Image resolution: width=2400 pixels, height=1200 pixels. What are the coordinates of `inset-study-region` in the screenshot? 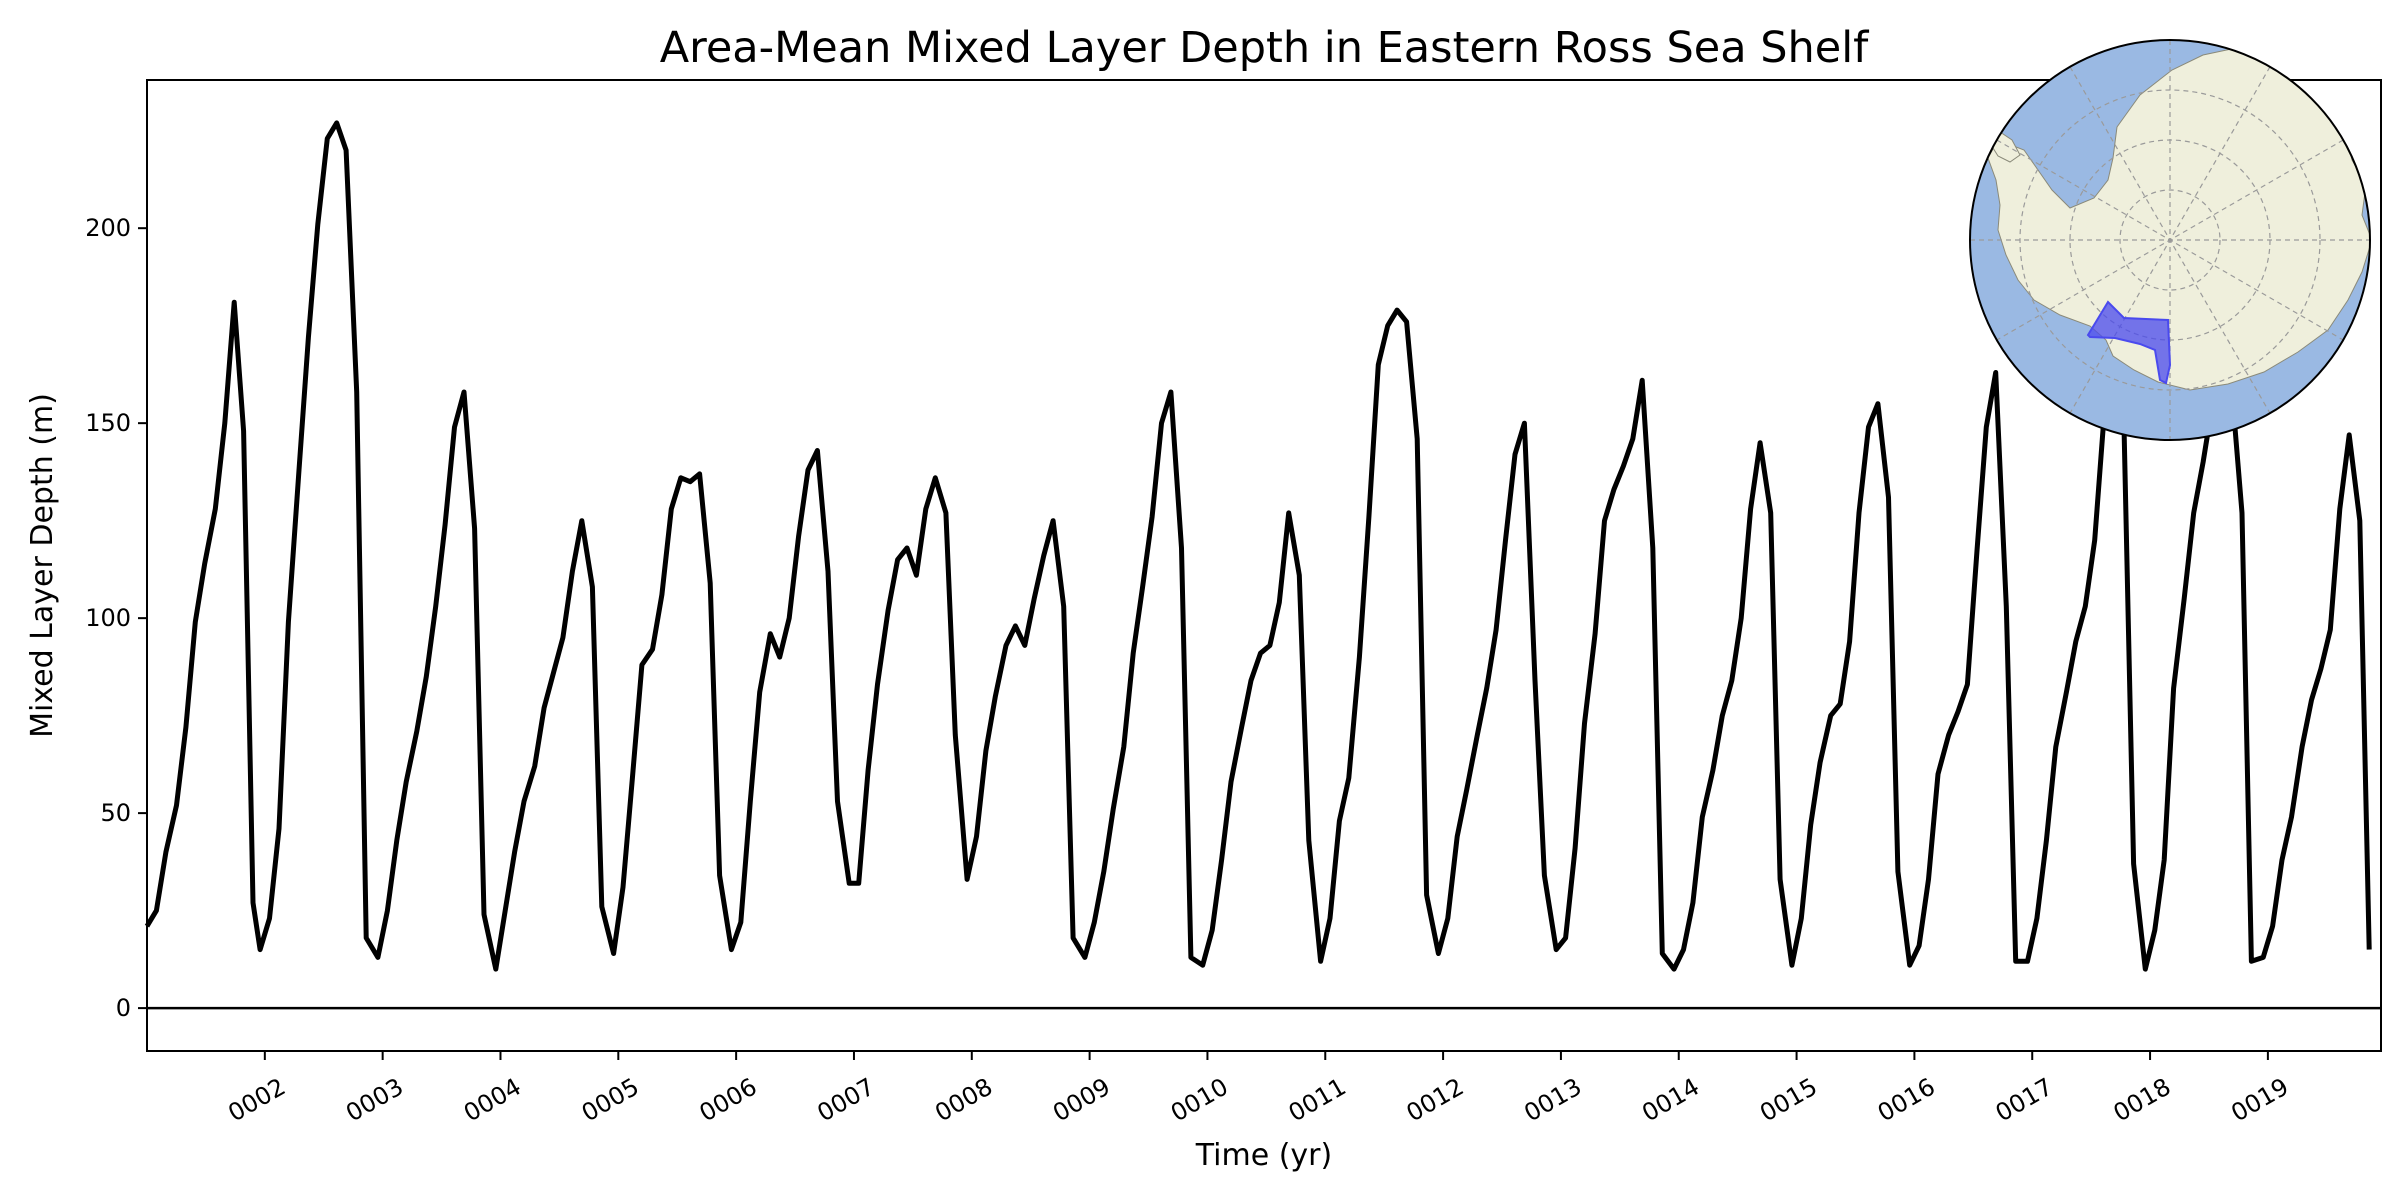 It's located at (2129, 342).